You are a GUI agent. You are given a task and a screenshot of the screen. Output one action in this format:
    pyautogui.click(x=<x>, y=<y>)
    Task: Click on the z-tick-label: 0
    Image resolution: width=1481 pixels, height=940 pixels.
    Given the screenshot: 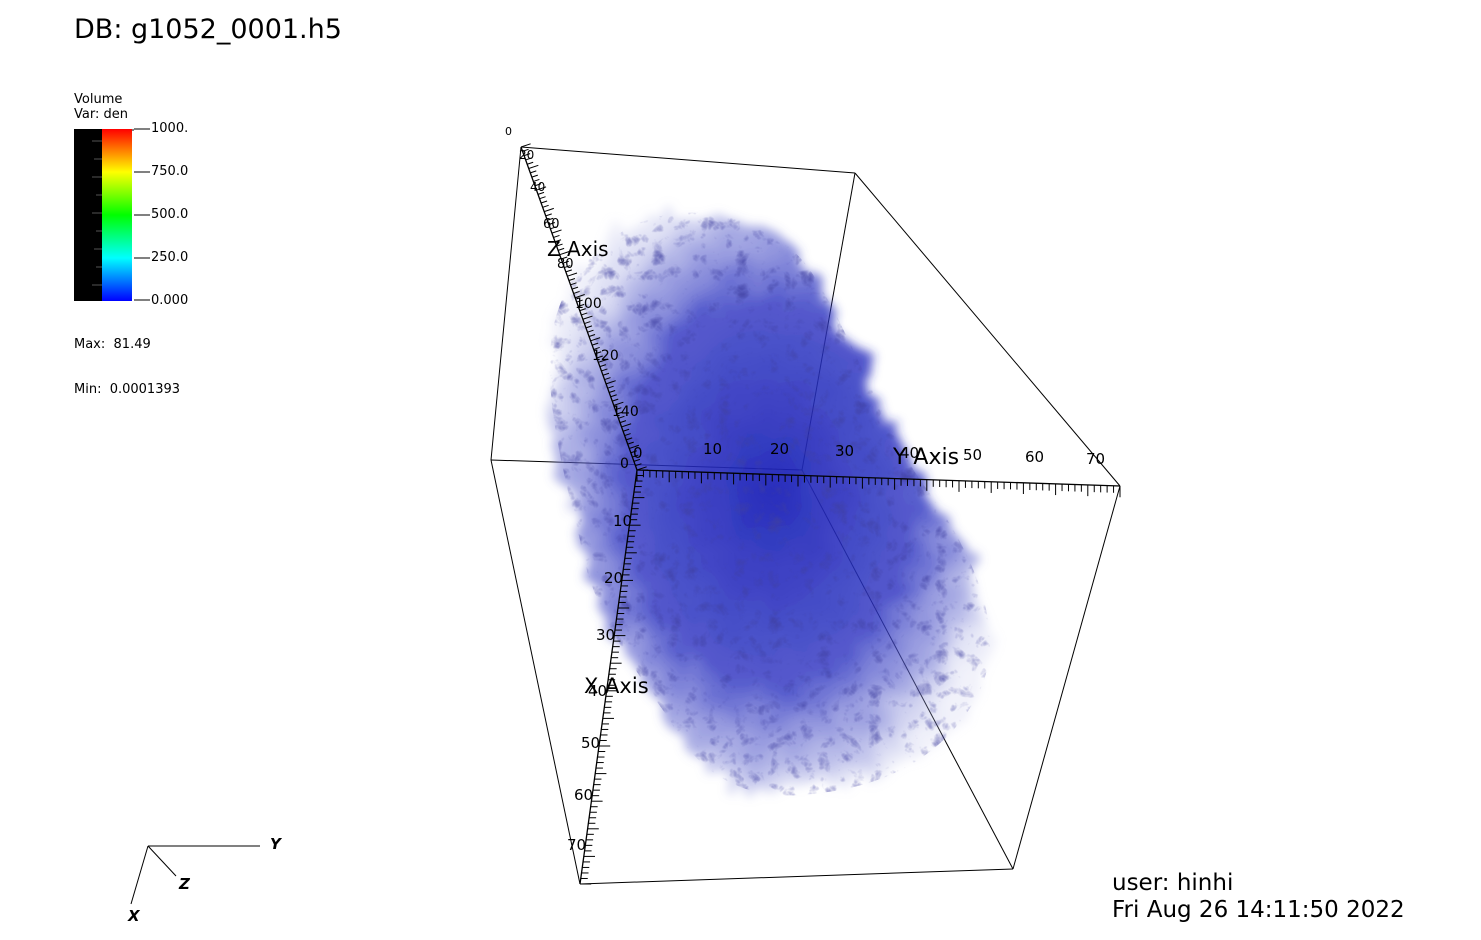 What is the action you would take?
    pyautogui.click(x=624, y=464)
    